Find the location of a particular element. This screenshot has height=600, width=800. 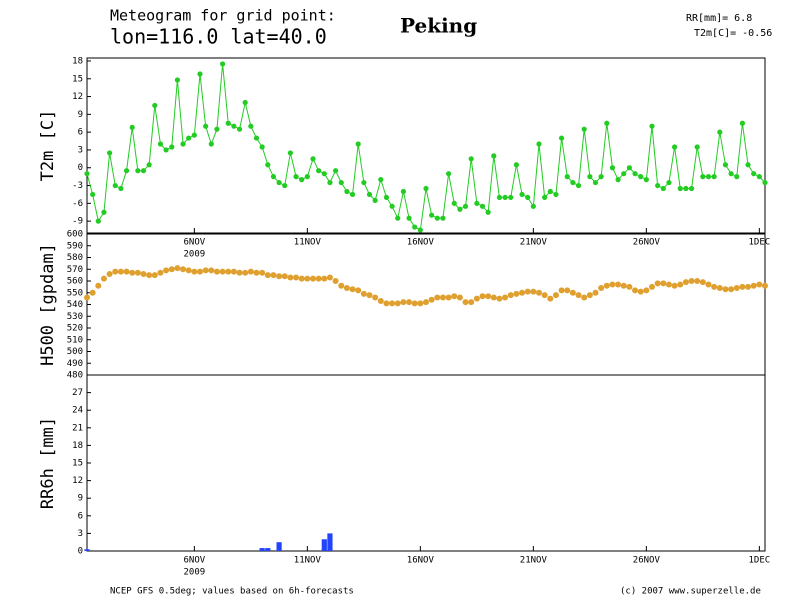

y-tick-label: 490 is located at coordinates (75, 364).